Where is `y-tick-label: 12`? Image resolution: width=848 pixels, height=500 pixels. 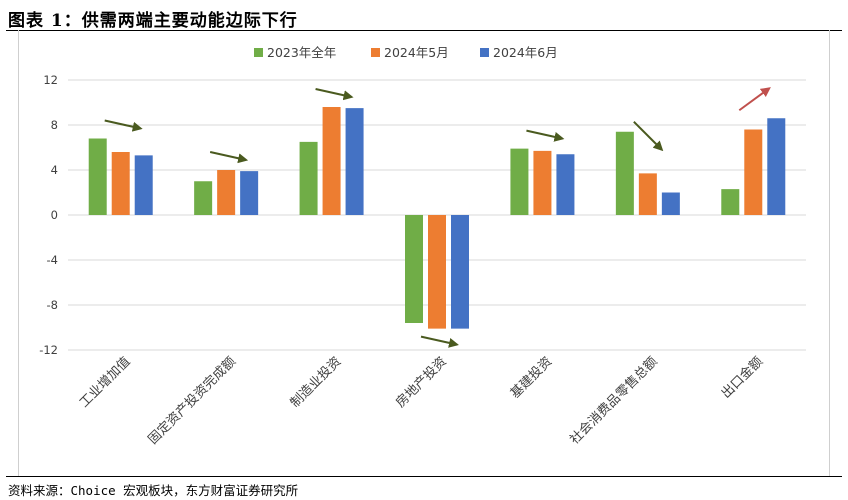
y-tick-label: 12 is located at coordinates (50, 80).